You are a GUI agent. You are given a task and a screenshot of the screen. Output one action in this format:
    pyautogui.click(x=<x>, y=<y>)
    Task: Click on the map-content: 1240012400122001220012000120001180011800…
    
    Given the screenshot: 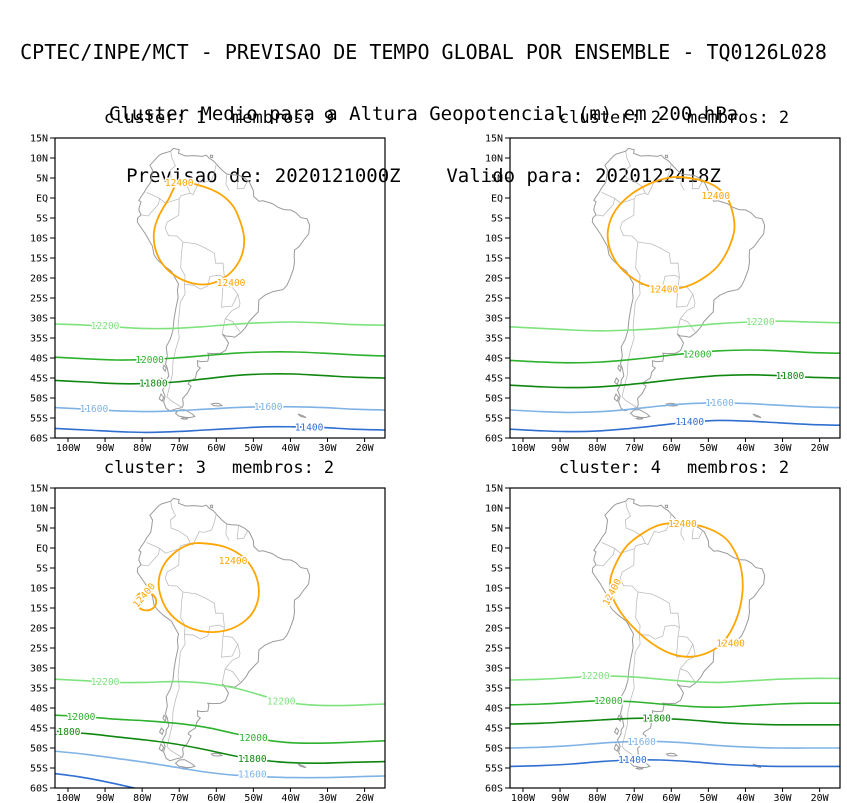 What is the action you would take?
    pyautogui.click(x=218, y=642)
    